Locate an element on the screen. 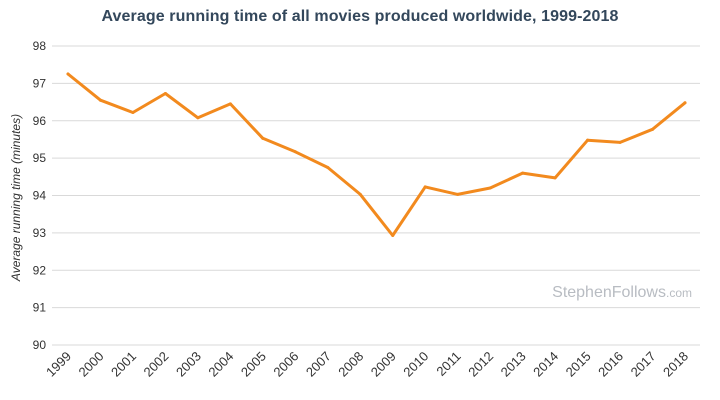 The image size is (720, 400). y-axis-label: Average running time (minutes) is located at coordinates (16, 198).